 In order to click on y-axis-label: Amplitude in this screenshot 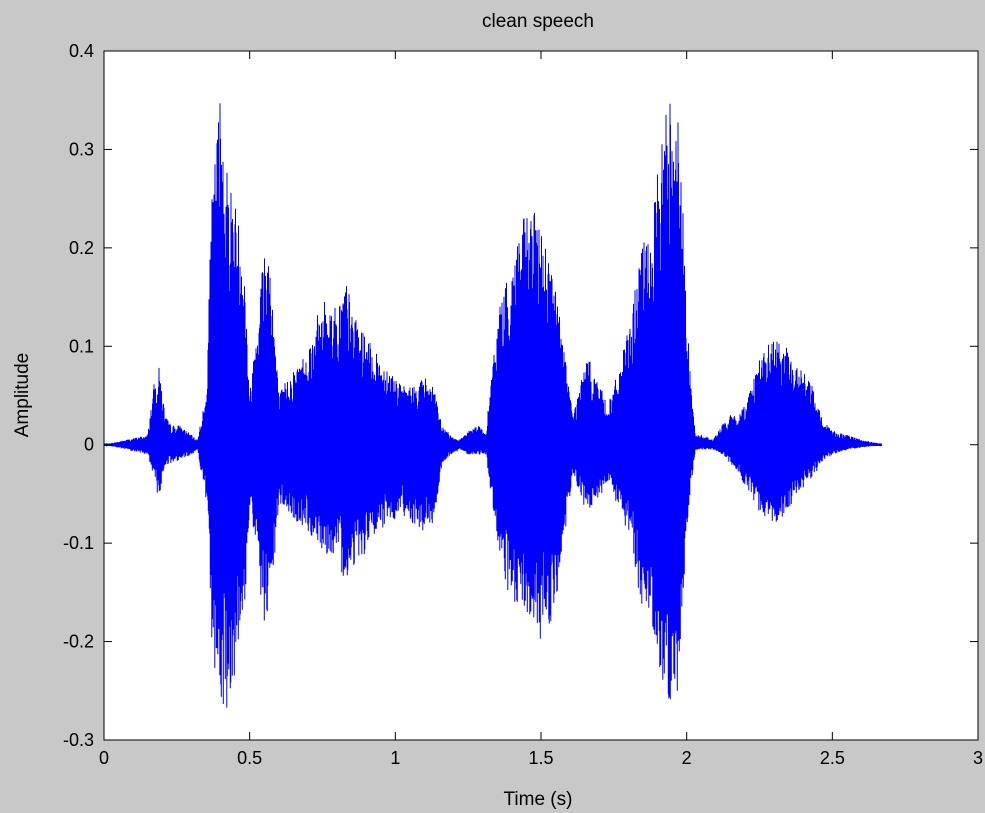, I will do `click(22, 395)`.